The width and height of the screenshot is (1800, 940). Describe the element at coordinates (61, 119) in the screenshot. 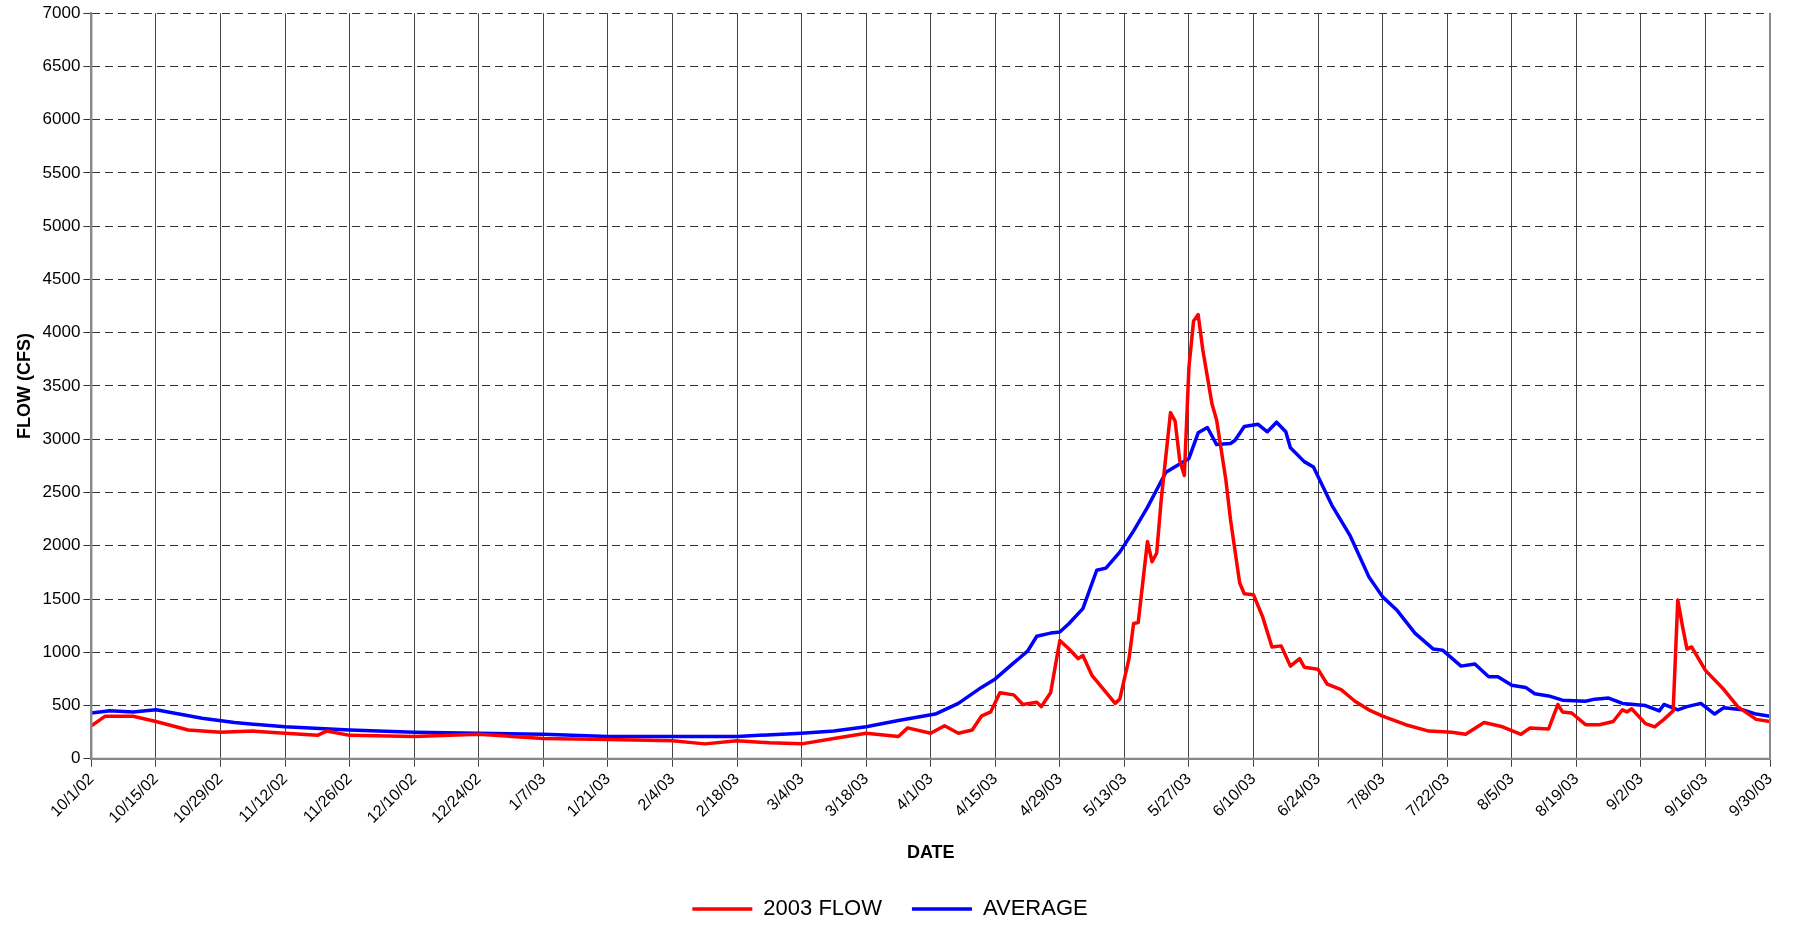

I see `y-tick-label: 6000` at that location.